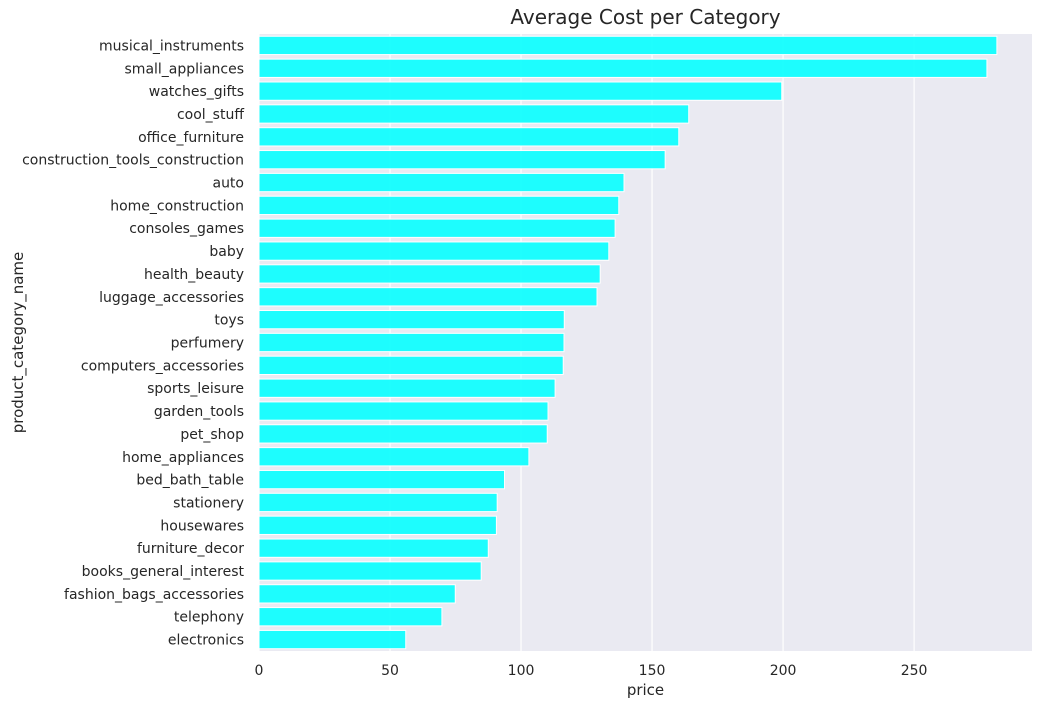 The width and height of the screenshot is (1043, 708). Describe the element at coordinates (783, 671) in the screenshot. I see `x-tick-label: 200` at that location.